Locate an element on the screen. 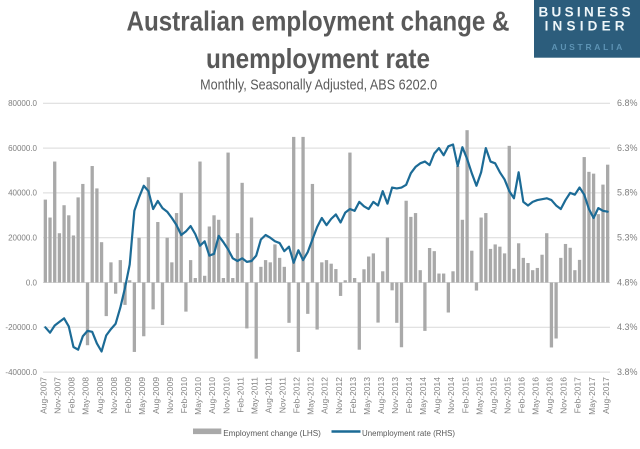 The image size is (640, 449). svg-text: Aug-2010 is located at coordinates (212, 395).